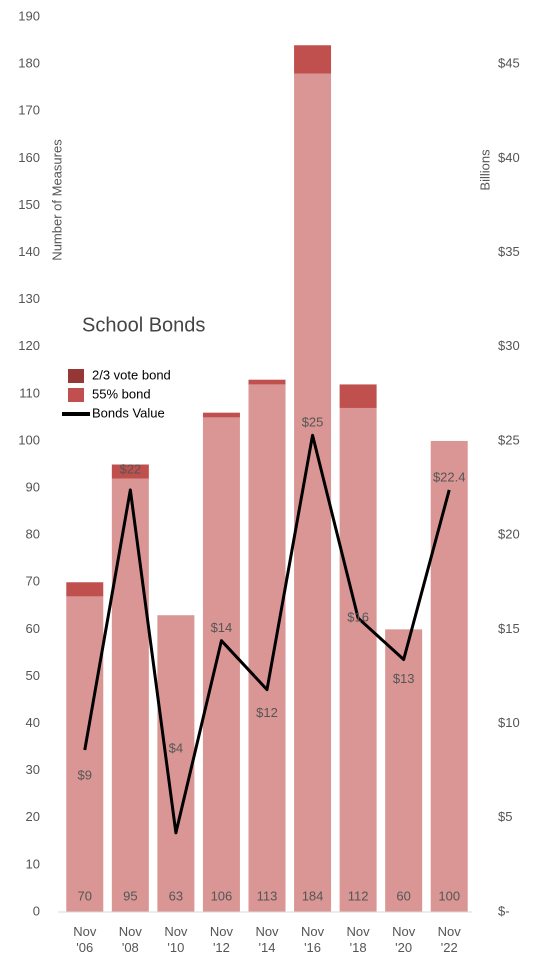  What do you see at coordinates (33, 863) in the screenshot?
I see `y-tick-label: 10` at bounding box center [33, 863].